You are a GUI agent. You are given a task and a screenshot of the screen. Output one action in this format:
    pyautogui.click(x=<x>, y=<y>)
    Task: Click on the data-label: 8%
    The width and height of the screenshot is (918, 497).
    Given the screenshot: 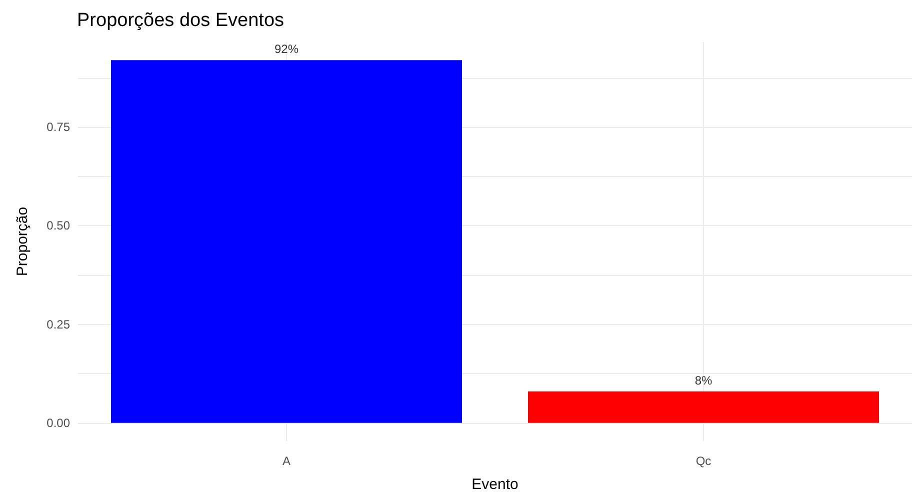 What is the action you would take?
    pyautogui.click(x=703, y=380)
    